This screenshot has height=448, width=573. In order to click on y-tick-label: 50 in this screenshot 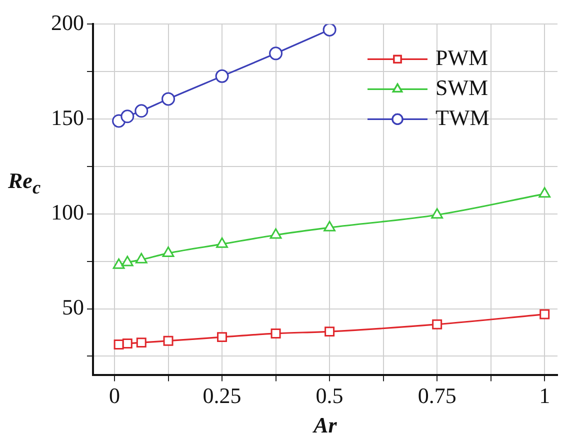, I will do `click(73, 307)`.